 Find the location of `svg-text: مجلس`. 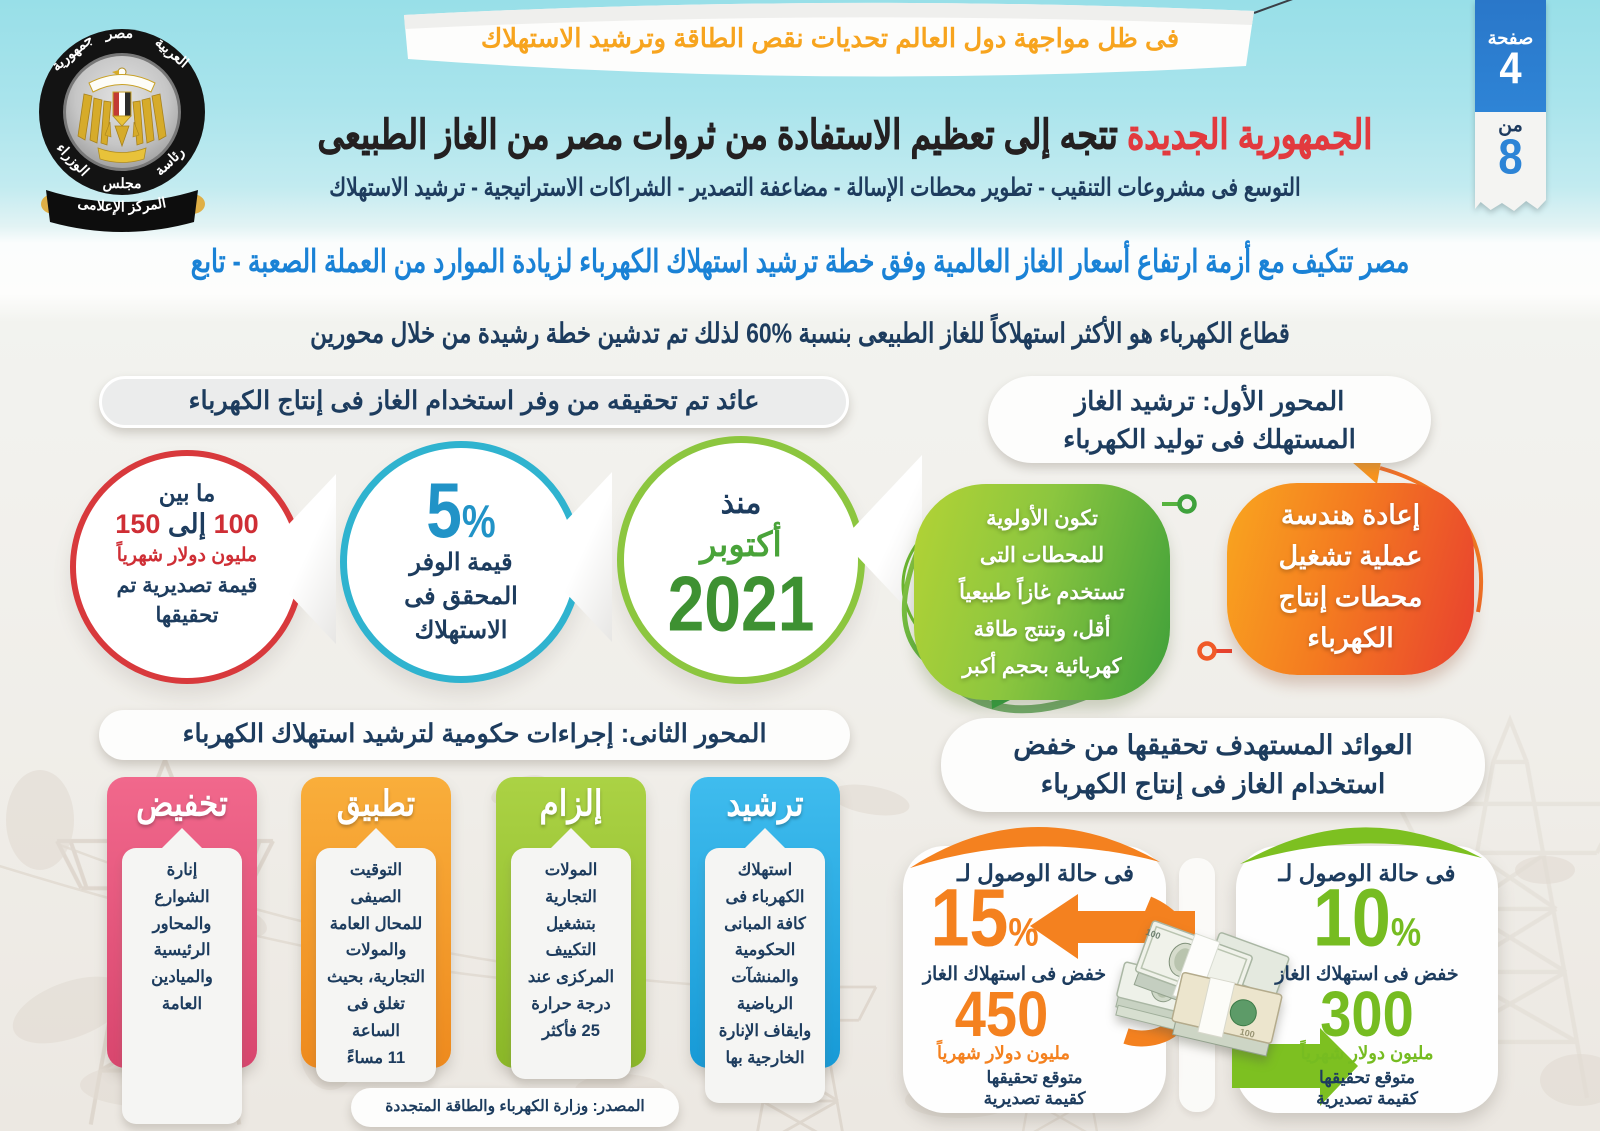

svg-text: مجلس is located at coordinates (121, 183).